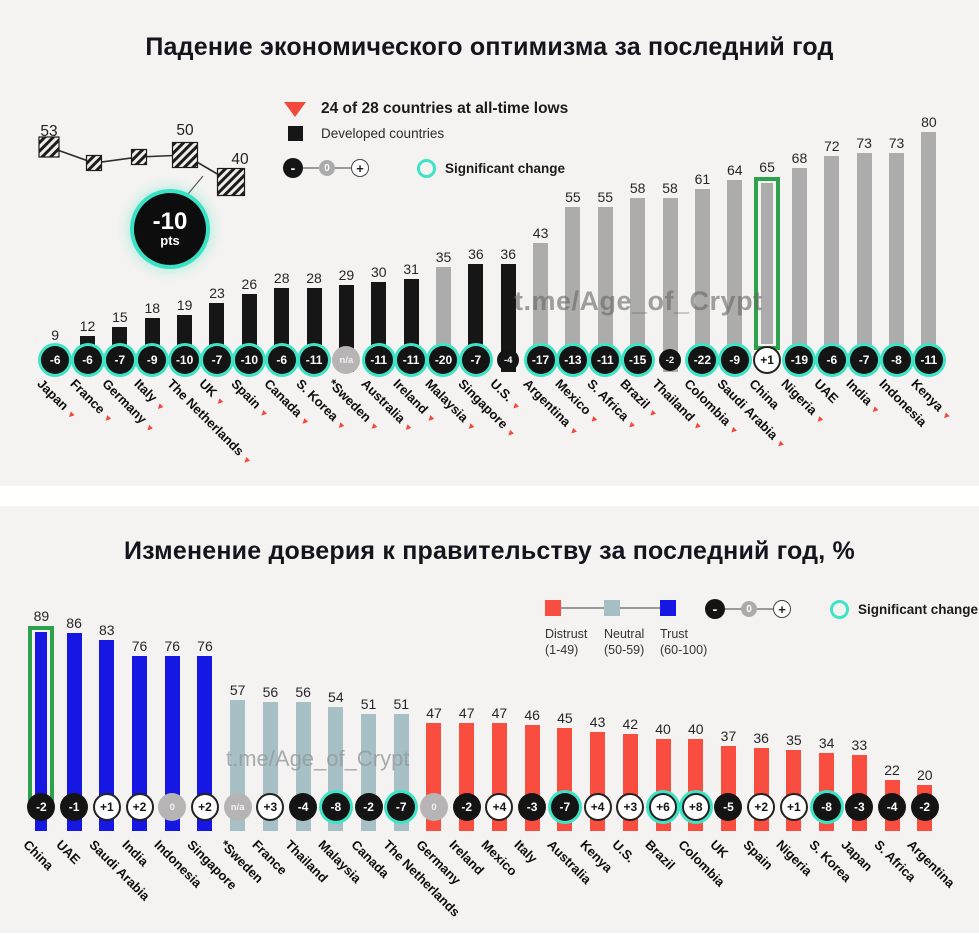 The image size is (979, 938). What do you see at coordinates (896, 360) in the screenshot?
I see `badge-slot: -8` at bounding box center [896, 360].